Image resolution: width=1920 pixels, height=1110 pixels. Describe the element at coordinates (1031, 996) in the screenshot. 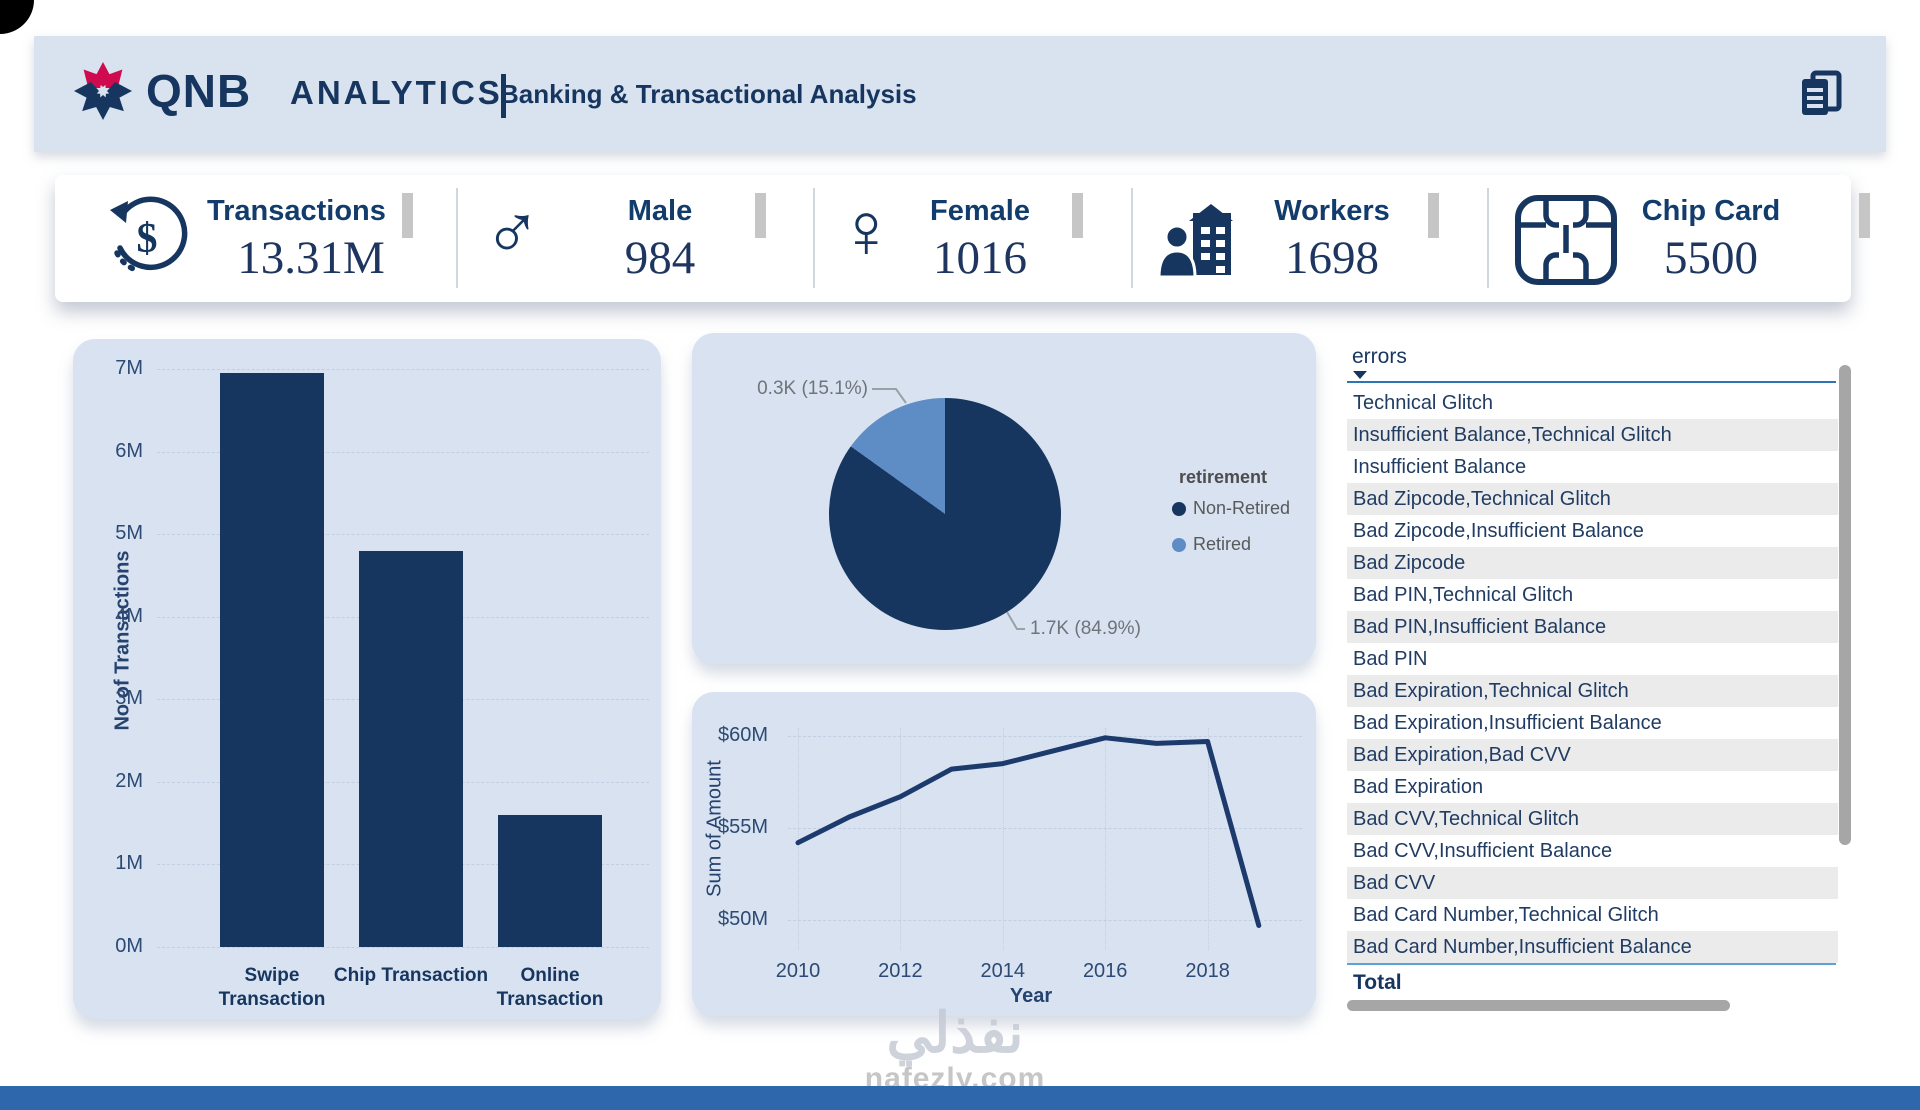

I see `line-chart-x-axis-title: Year` at that location.